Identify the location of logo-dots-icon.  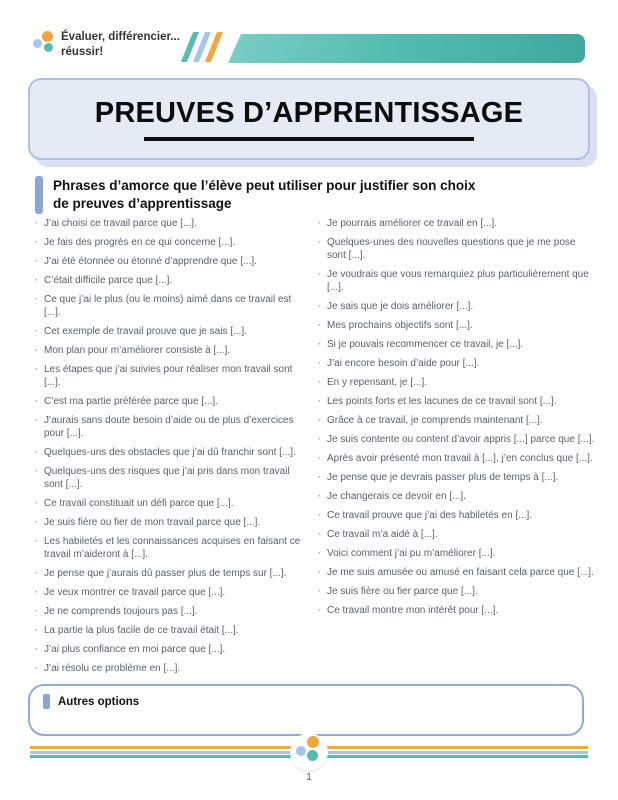
(44, 42).